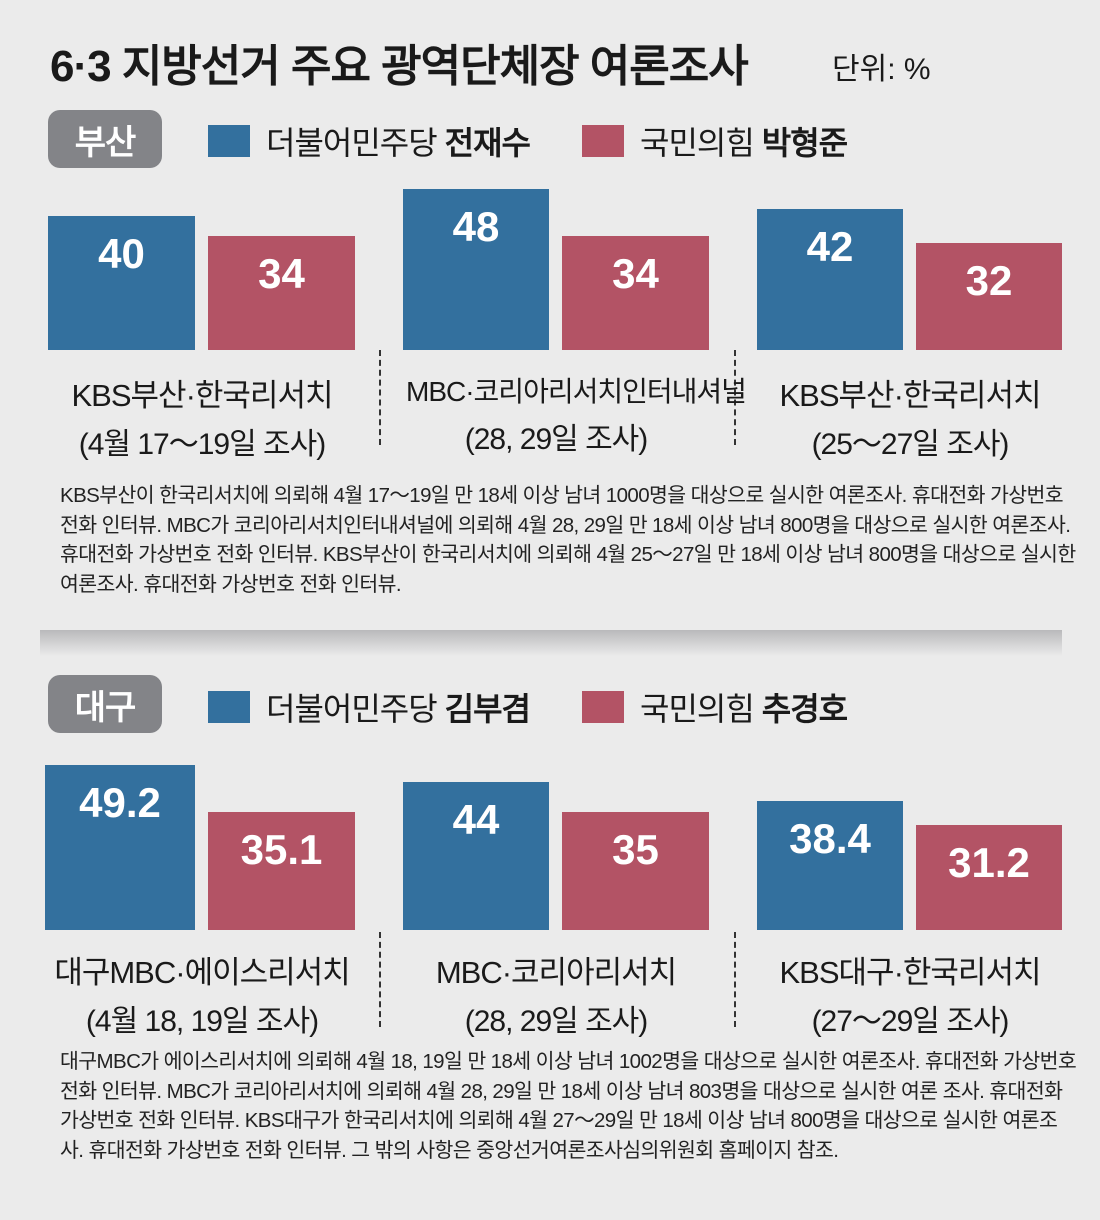  Describe the element at coordinates (399, 66) in the screenshot. I see `chart-title: 6·3 지방선거 주요 광역단체장 여론조사` at that location.